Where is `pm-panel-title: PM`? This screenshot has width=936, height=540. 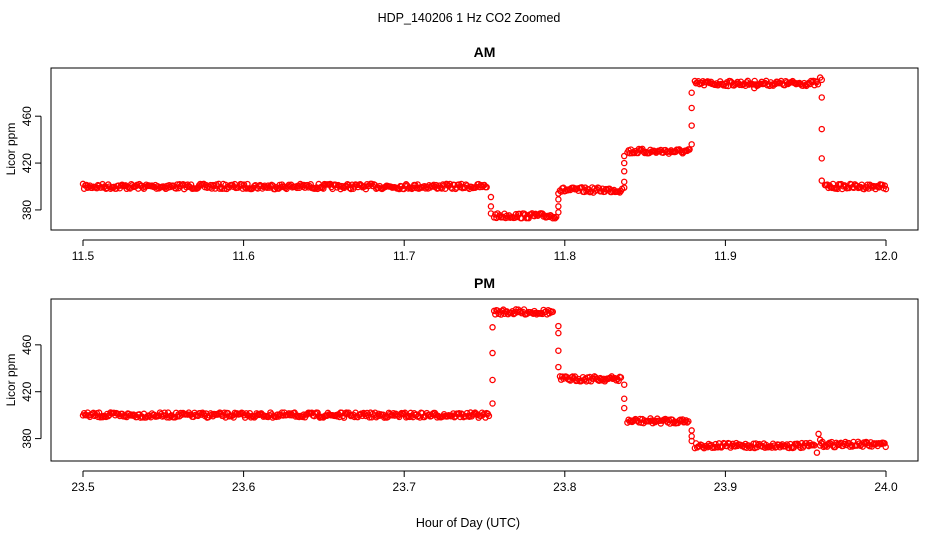
pm-panel-title: PM is located at coordinates (484, 283).